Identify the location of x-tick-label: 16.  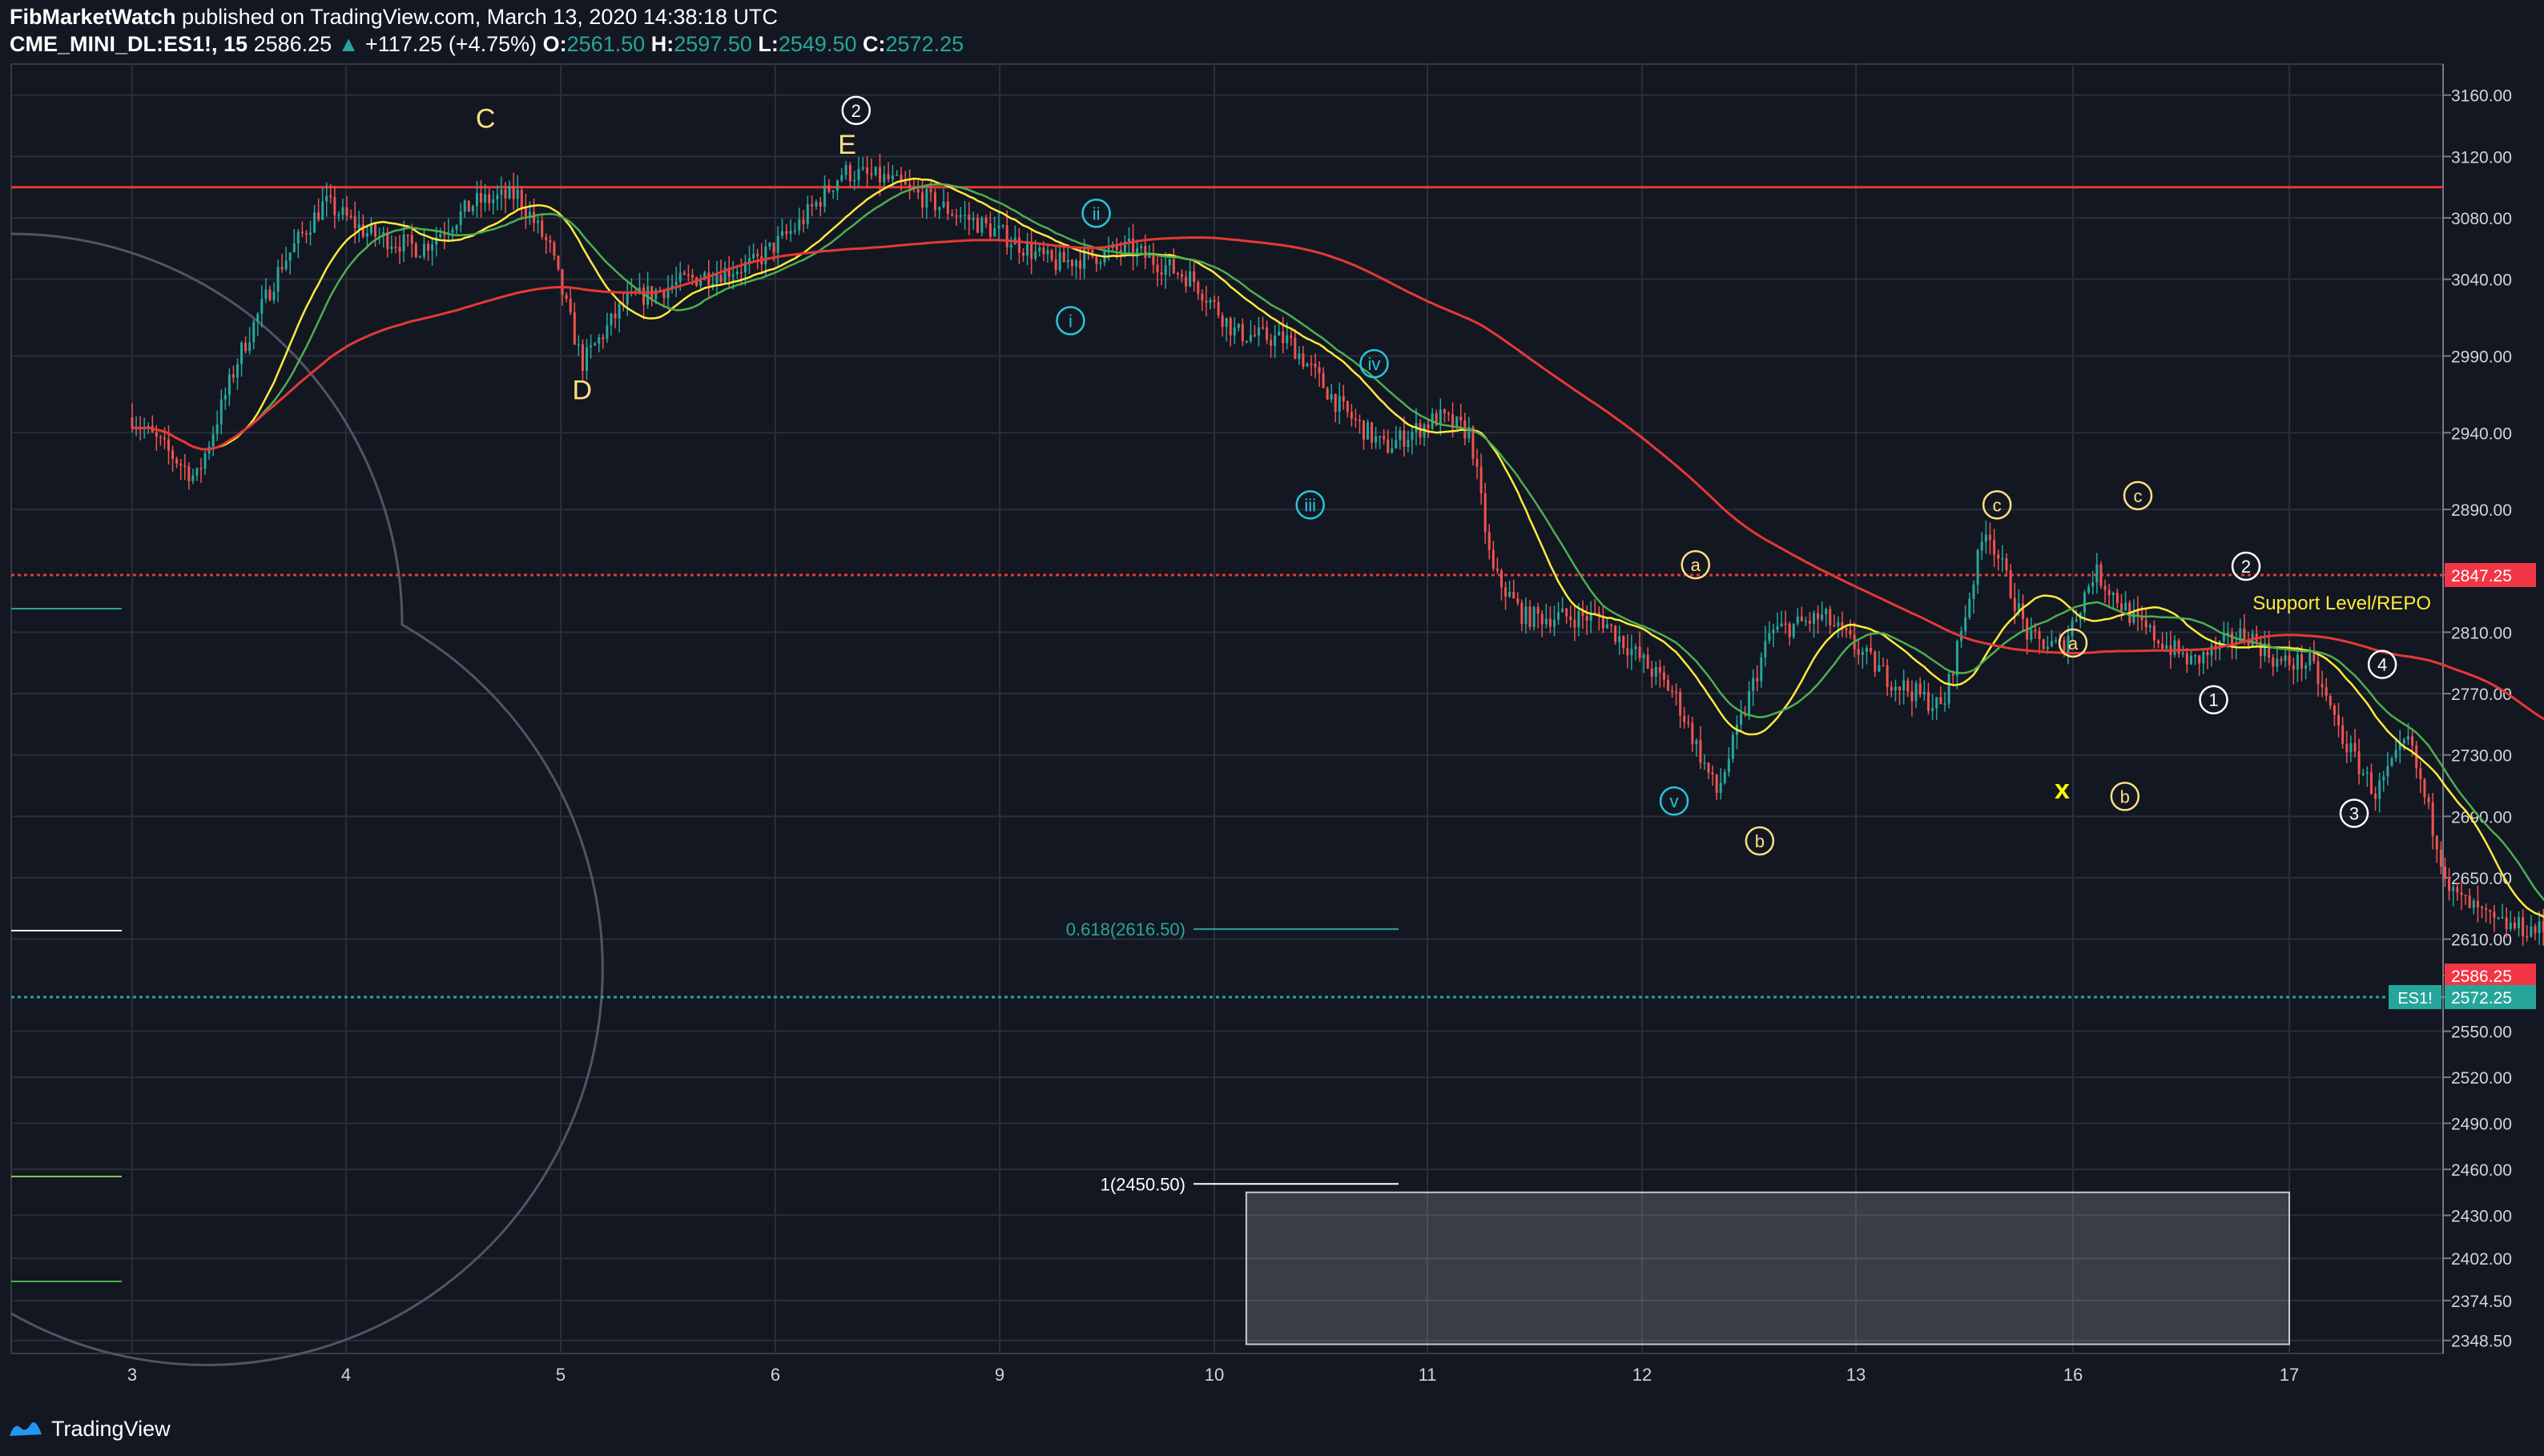
(2073, 1375).